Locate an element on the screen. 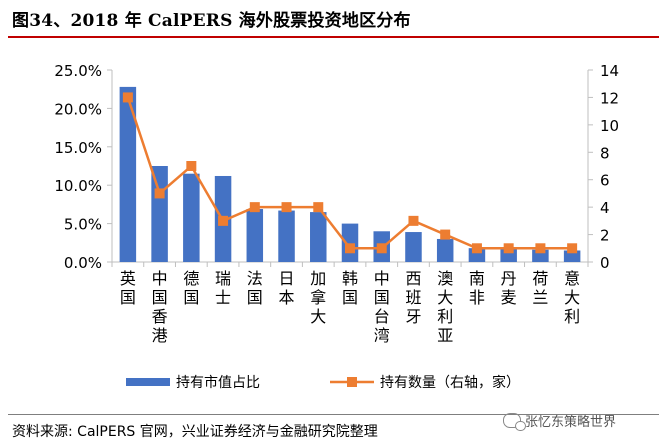 The image size is (667, 448). right-tick-label: 8 is located at coordinates (605, 153).